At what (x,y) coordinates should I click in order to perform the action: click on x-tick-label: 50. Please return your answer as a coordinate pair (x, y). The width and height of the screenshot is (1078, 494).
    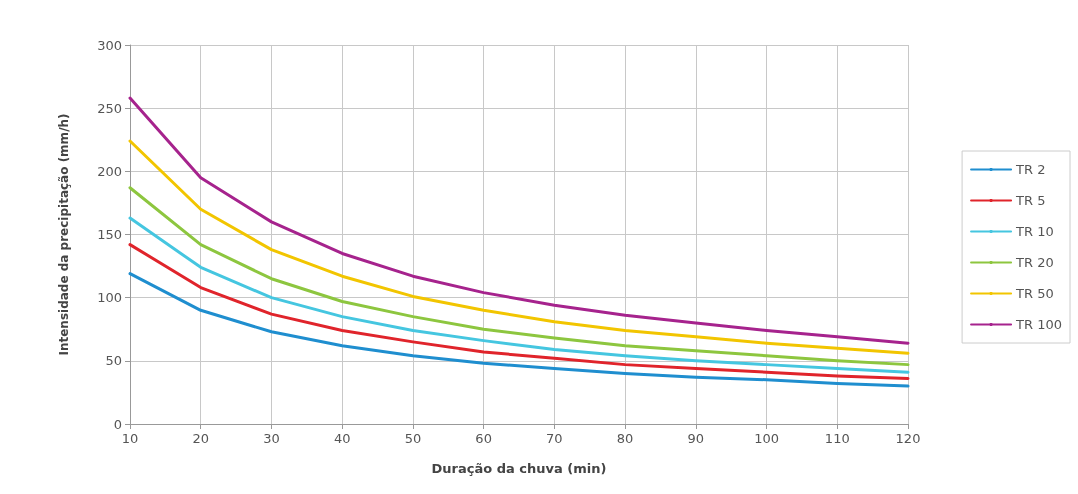
    Looking at the image, I should click on (413, 438).